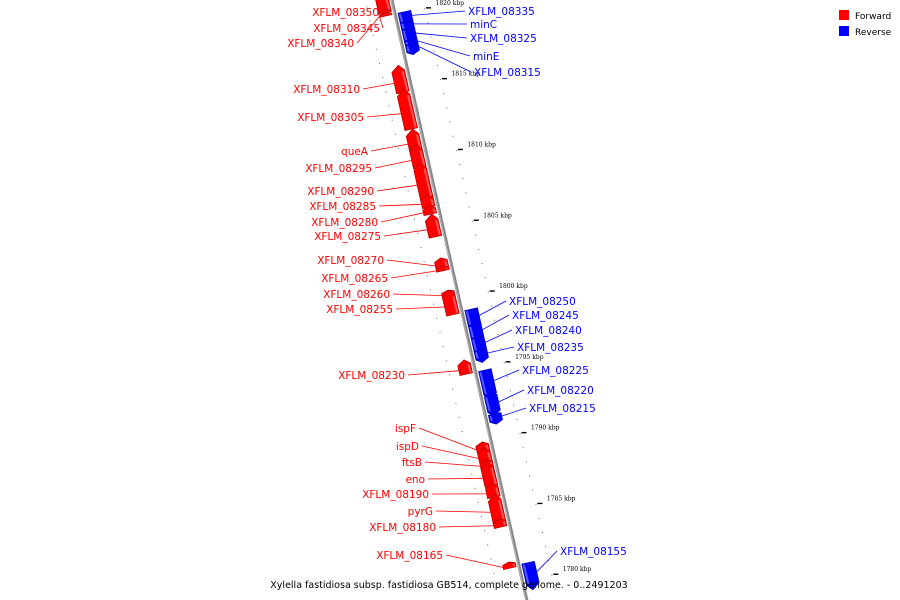 This screenshot has width=900, height=600. What do you see at coordinates (497, 215) in the screenshot?
I see `tick-label: 1805 kbp` at bounding box center [497, 215].